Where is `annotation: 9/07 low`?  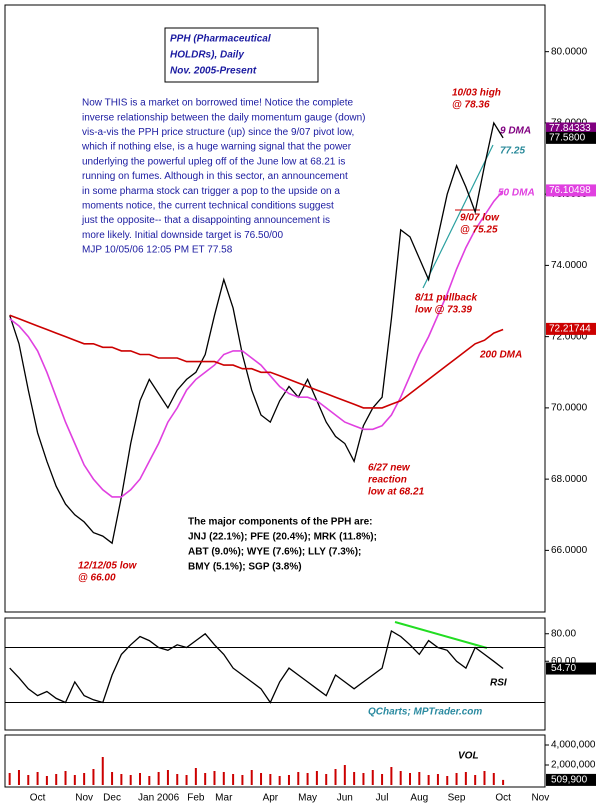 annotation: 9/07 low is located at coordinates (480, 218).